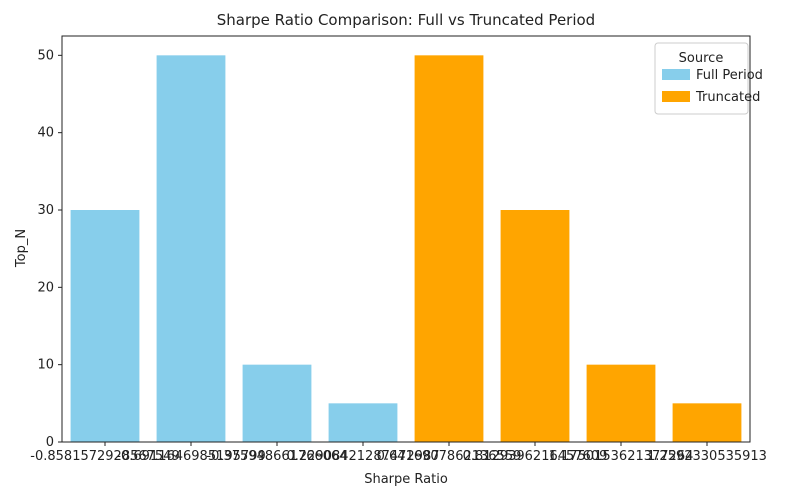  I want to click on y-axis-label: Top_N, so click(21, 248).